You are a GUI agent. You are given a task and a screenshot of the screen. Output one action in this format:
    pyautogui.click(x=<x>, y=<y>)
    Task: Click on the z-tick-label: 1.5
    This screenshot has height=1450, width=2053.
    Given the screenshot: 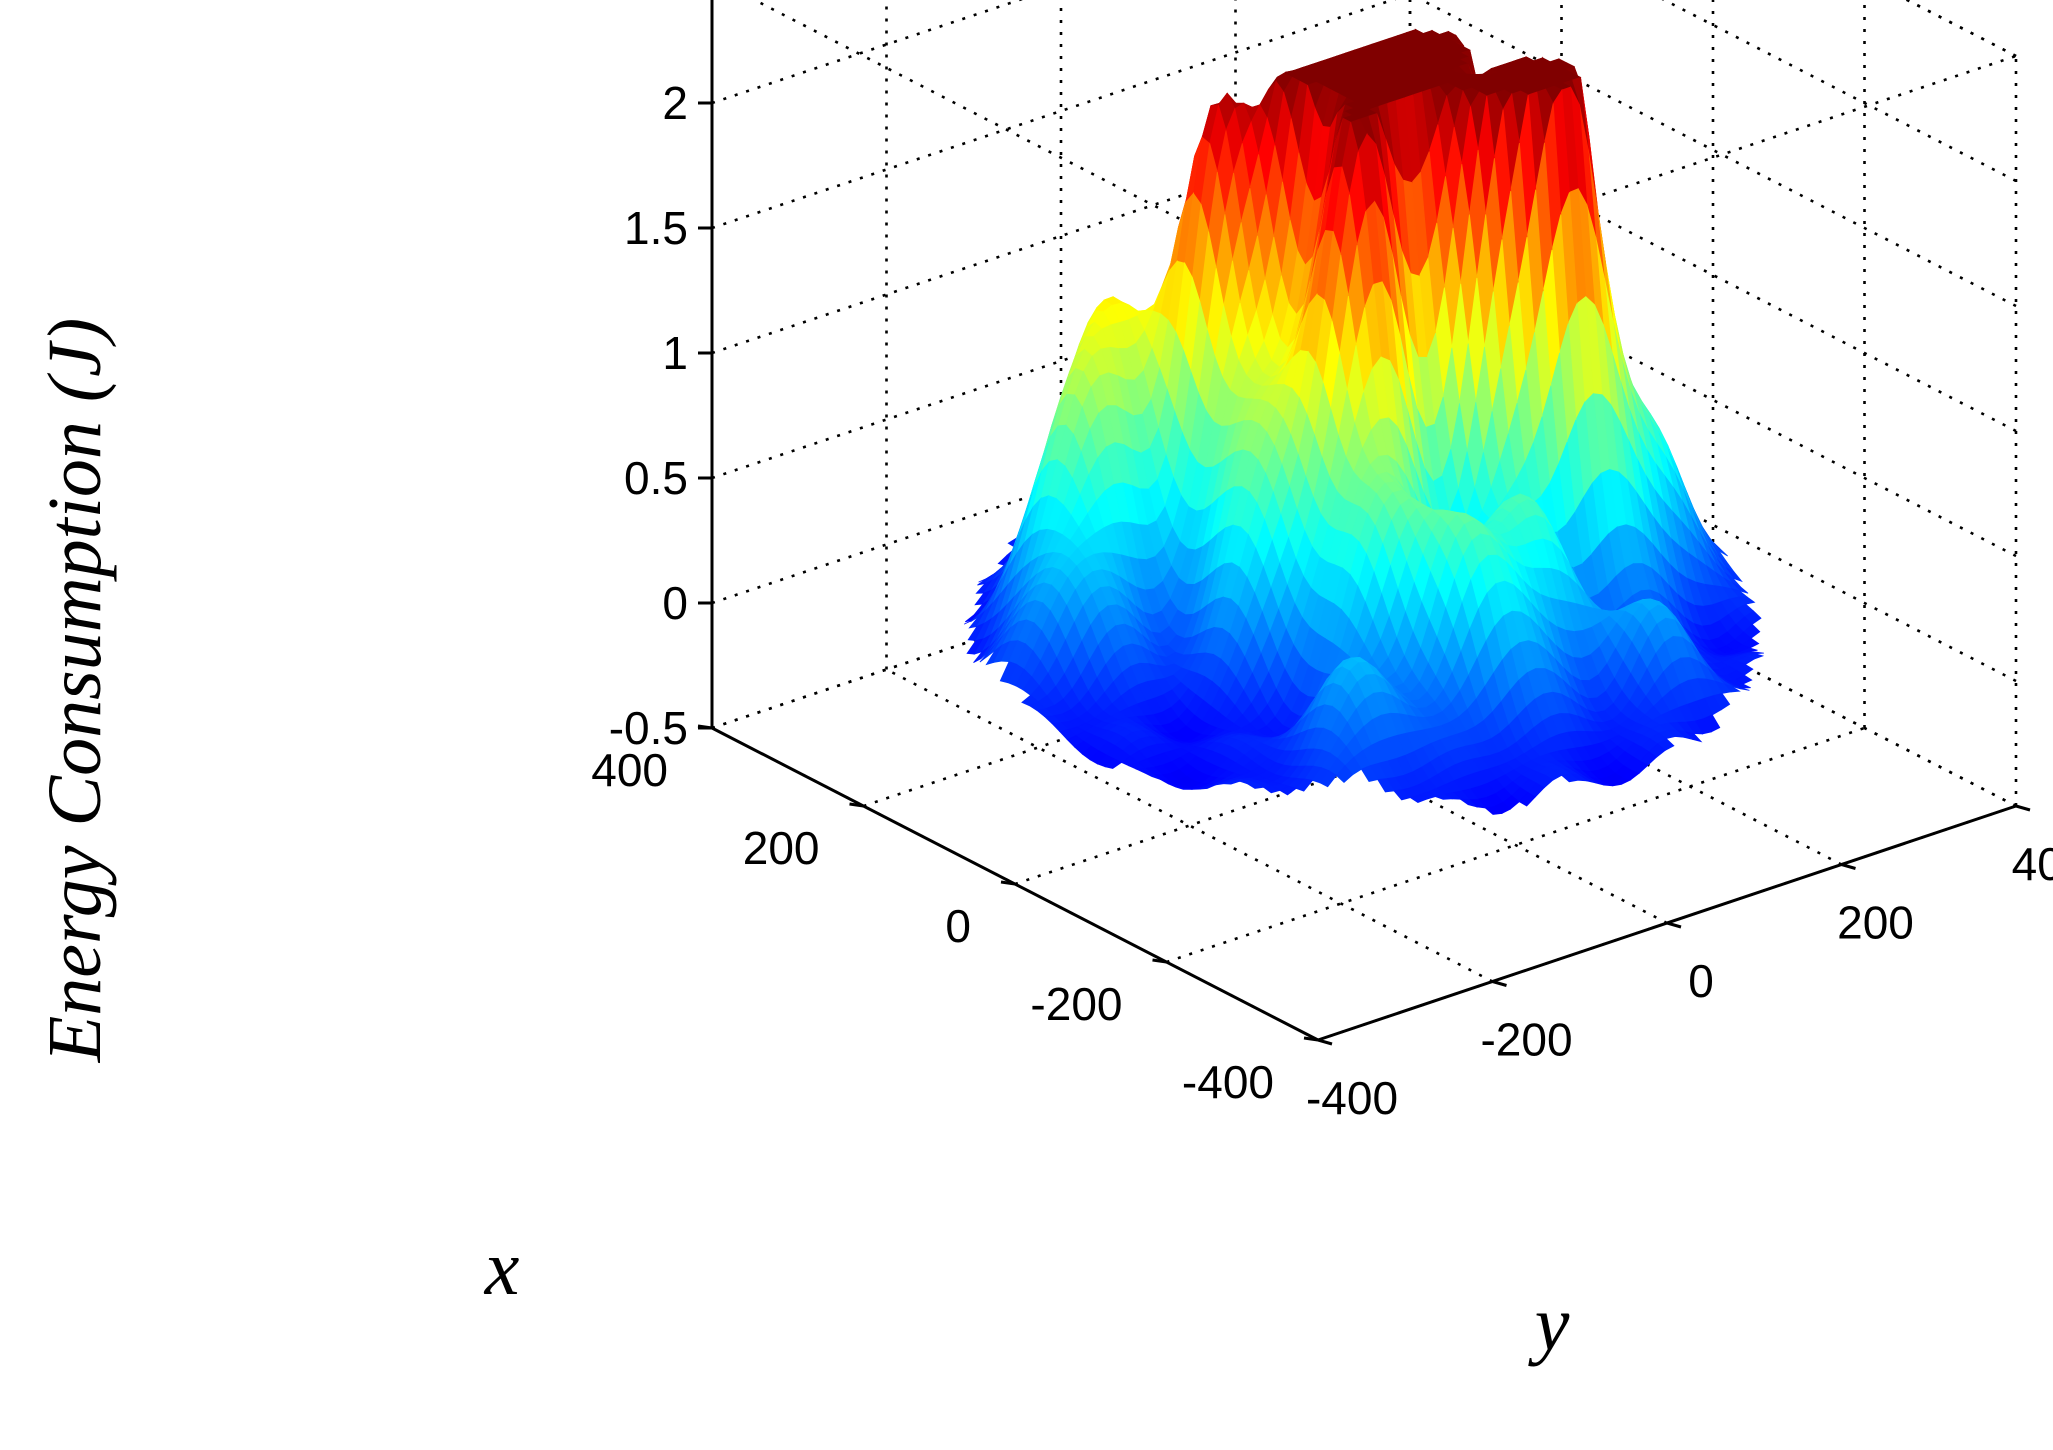 What is the action you would take?
    pyautogui.click(x=656, y=228)
    